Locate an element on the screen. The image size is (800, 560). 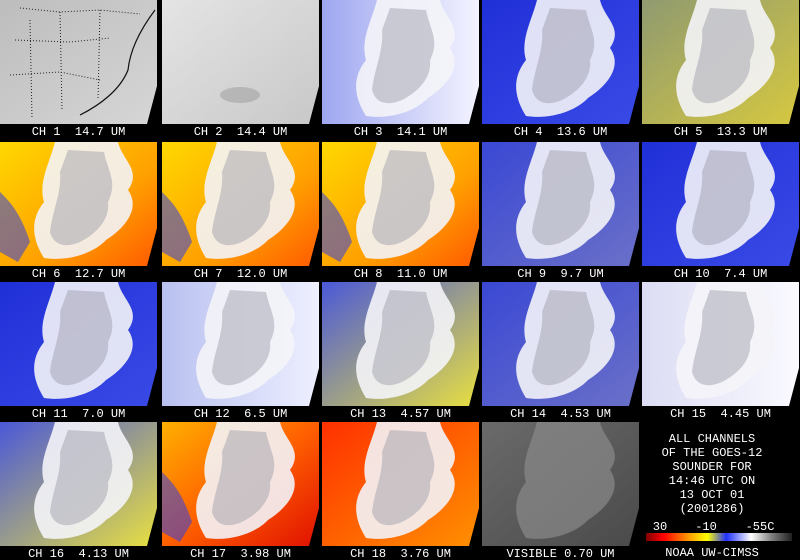
info-line: 14:46 UTC ON is located at coordinates (712, 481).